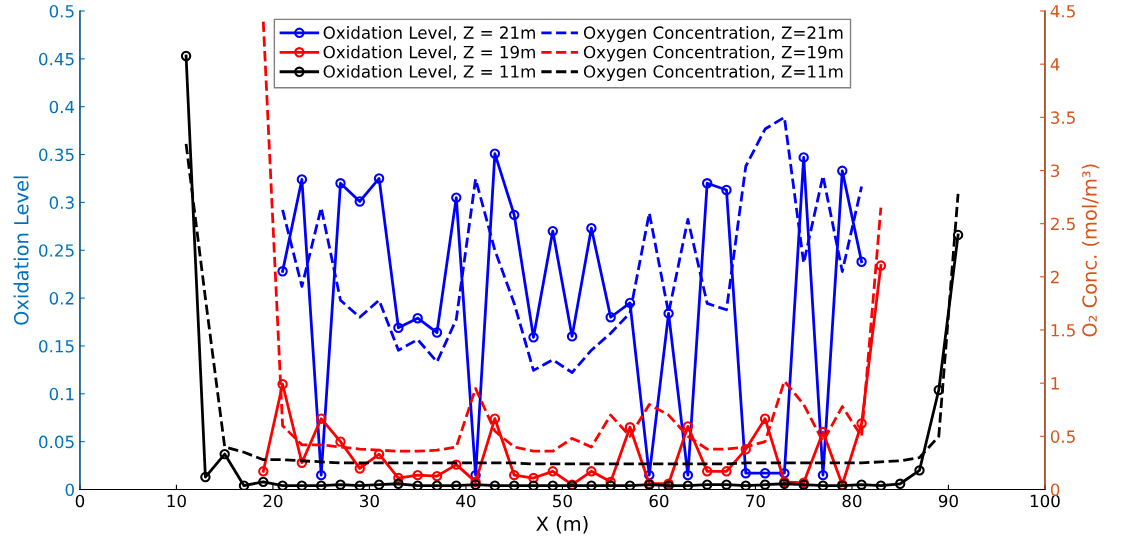 Image resolution: width=1142 pixels, height=550 pixels. What do you see at coordinates (61, 11) in the screenshot?
I see `y-tick-label: 0.5` at bounding box center [61, 11].